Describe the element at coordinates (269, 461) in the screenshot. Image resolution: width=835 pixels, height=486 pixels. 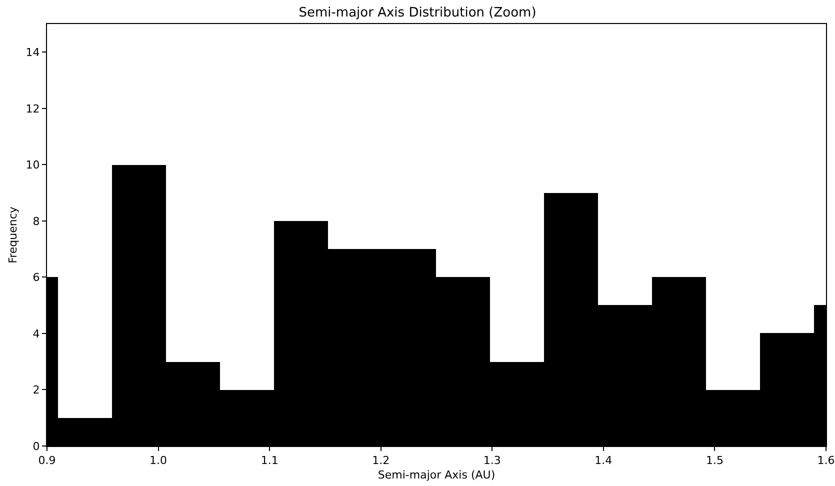
I see `x-tick-label: 1.1` at that location.